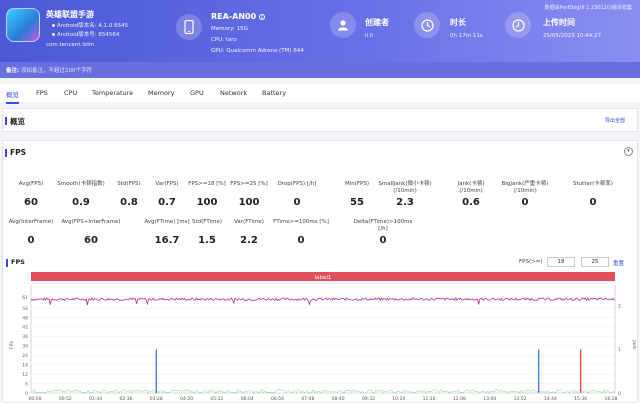 The height and width of the screenshot is (403, 640). What do you see at coordinates (377, 22) in the screenshot?
I see `creator-title: 创建者` at bounding box center [377, 22].